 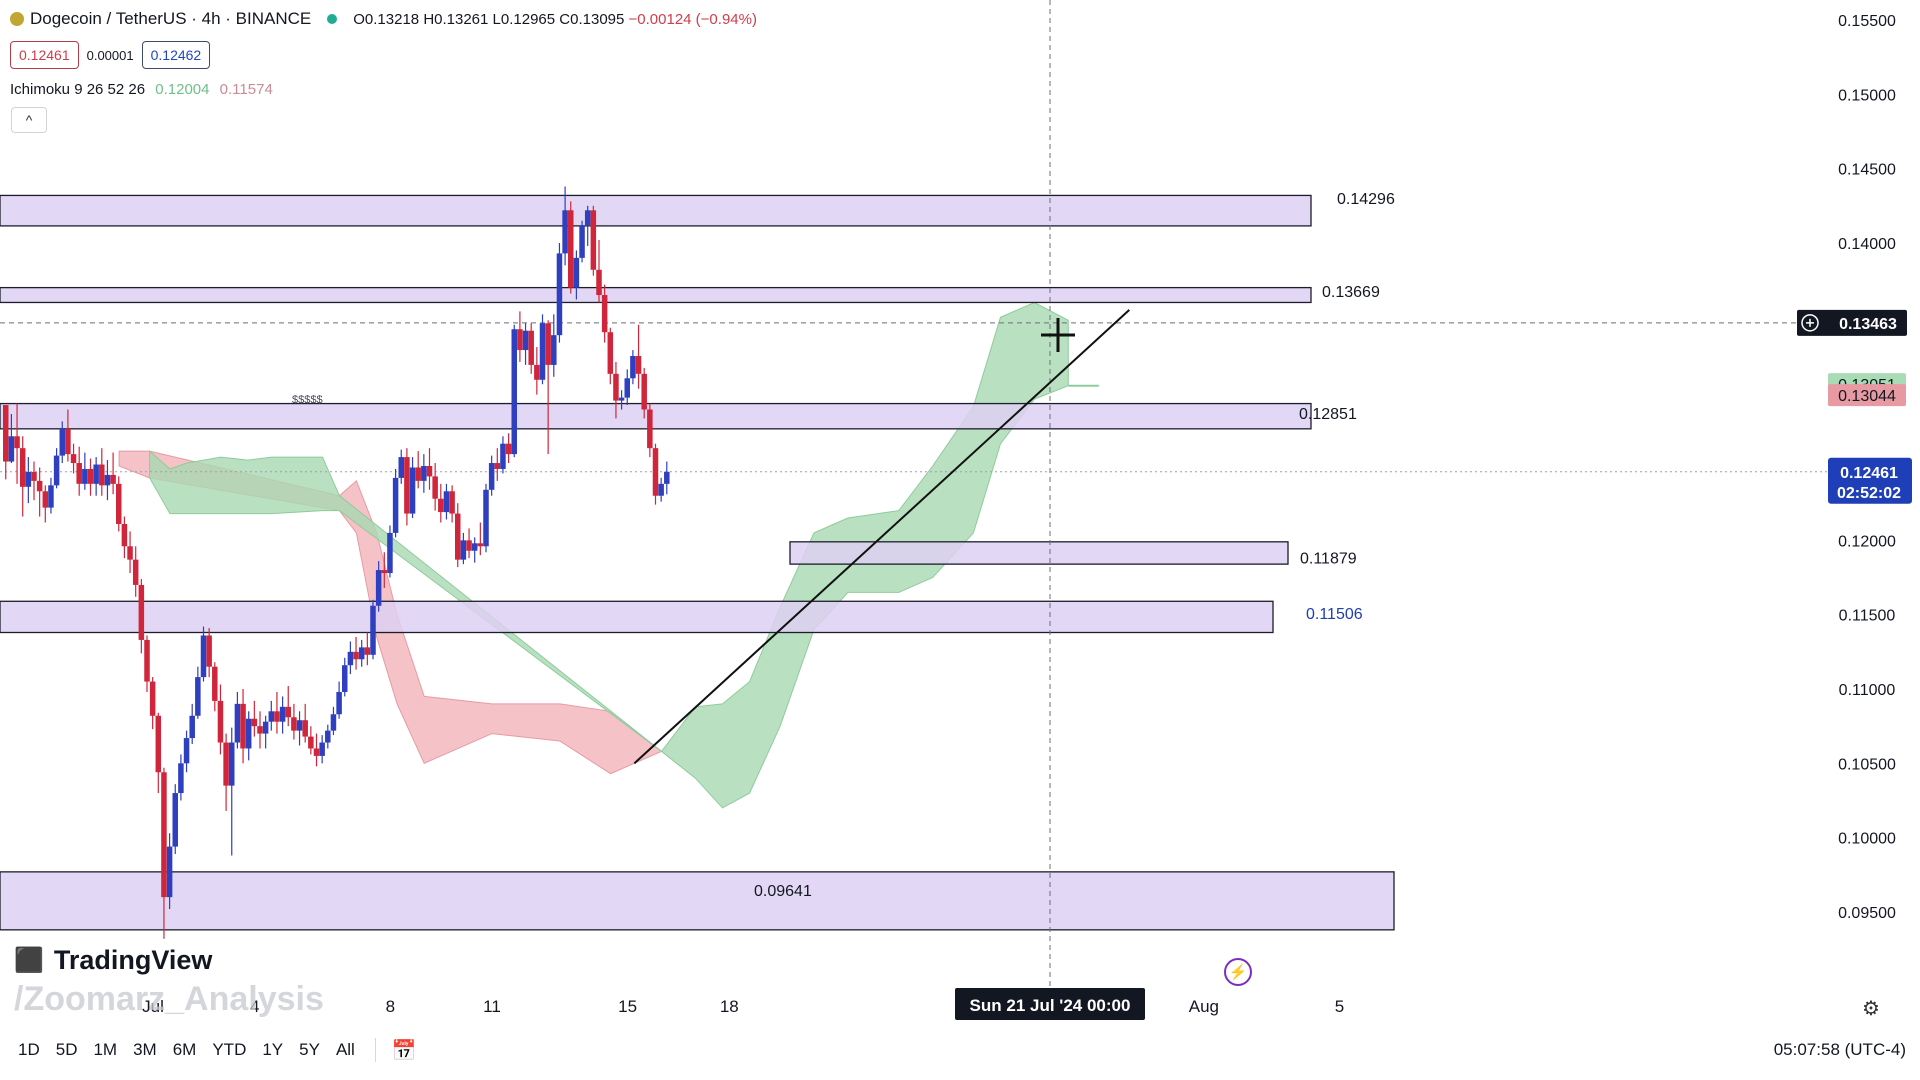 I want to click on timeframe-ytd: YTD, so click(x=229, y=1049).